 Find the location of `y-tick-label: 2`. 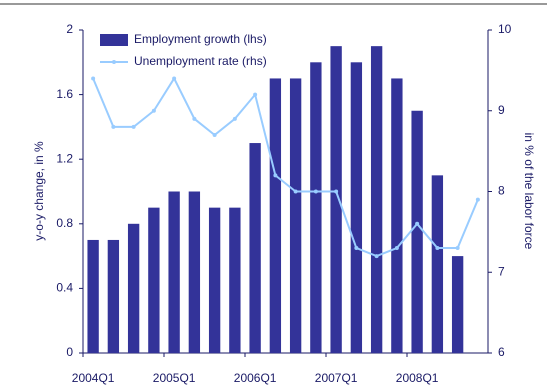

y-tick-label: 2 is located at coordinates (69, 29).